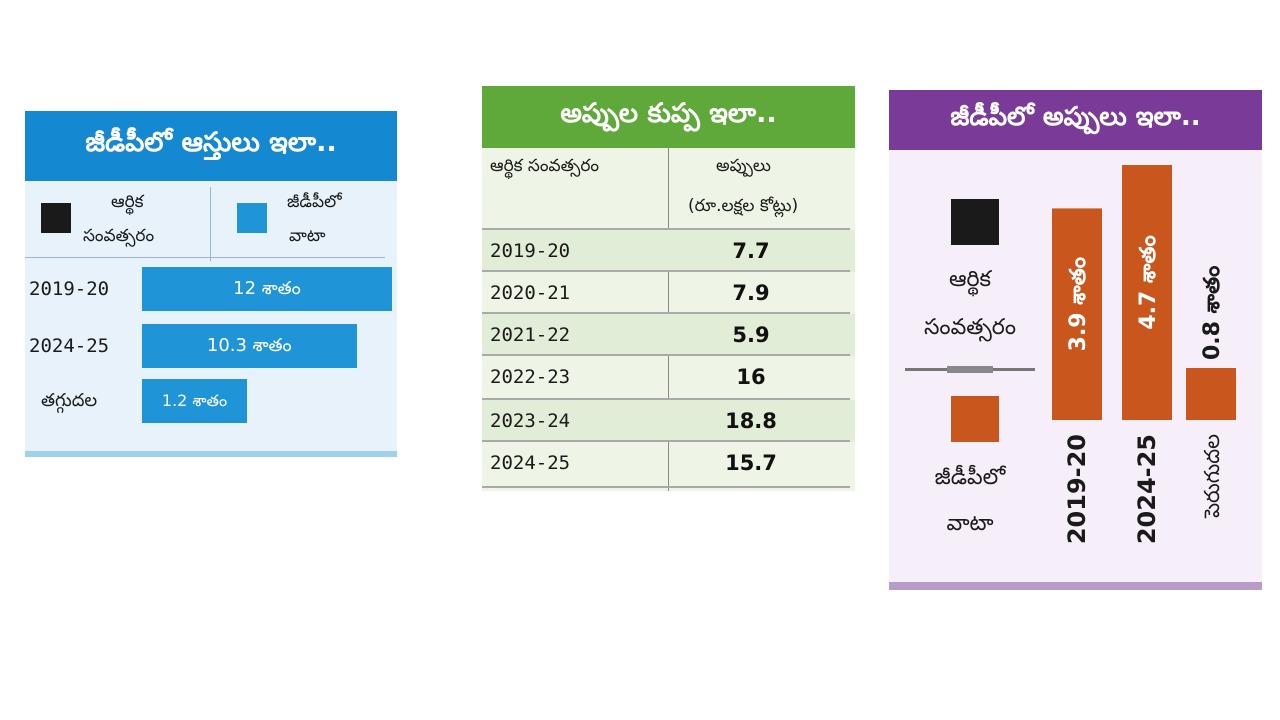 This screenshot has width=1280, height=720. What do you see at coordinates (1077, 489) in the screenshot?
I see `debt-gdp-category-label: 2019-20` at bounding box center [1077, 489].